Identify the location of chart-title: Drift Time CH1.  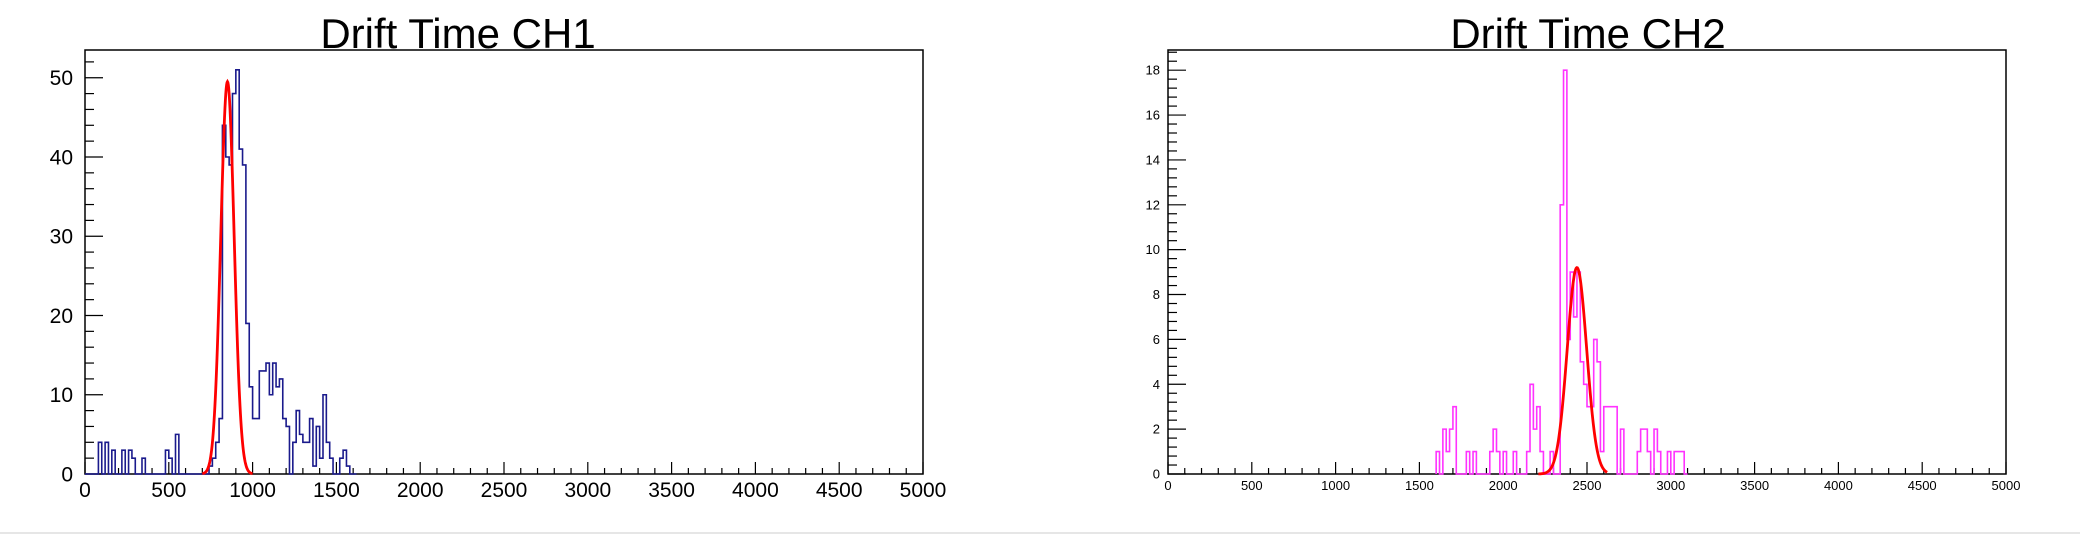
(457, 33).